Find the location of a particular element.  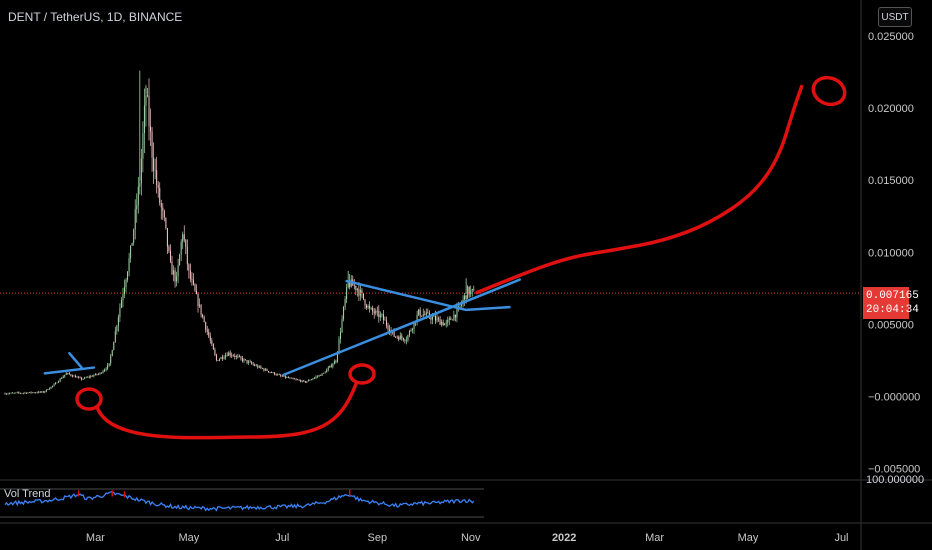

chart-title: DENT / TetherUS, 1D, BINANCE is located at coordinates (95, 17).